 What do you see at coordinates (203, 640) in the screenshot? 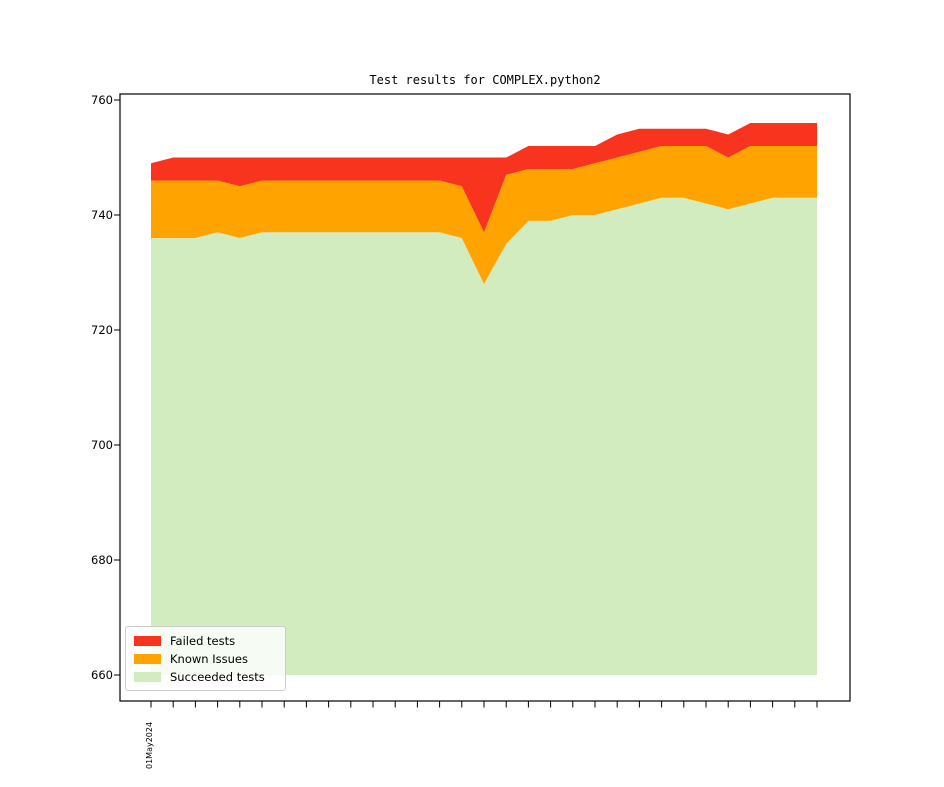
I see `legend-label-failed-tests: Failed tests` at bounding box center [203, 640].